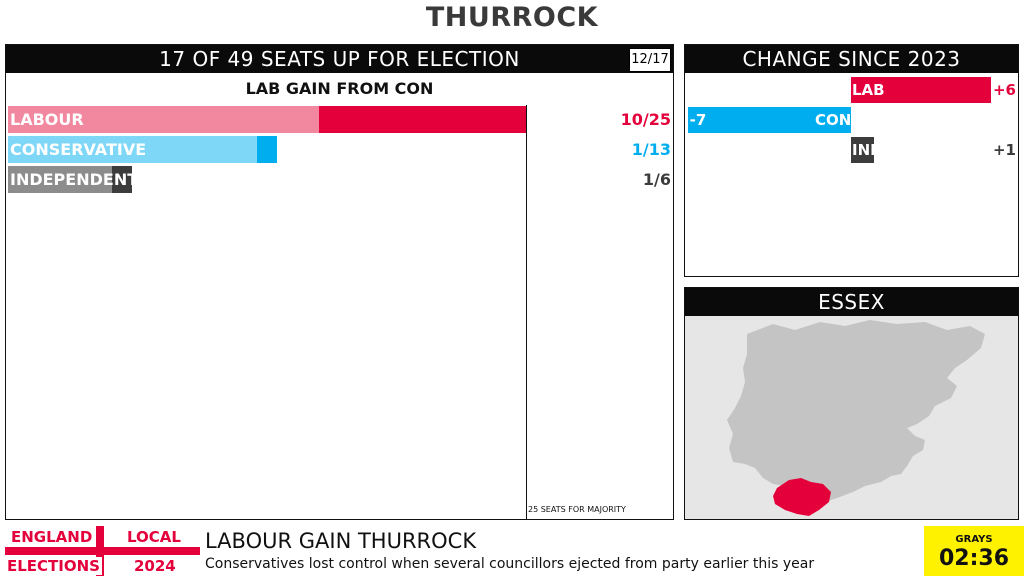 Image resolution: width=1024 pixels, height=576 pixels. Describe the element at coordinates (154, 537) in the screenshot. I see `flag-text-local: LOCAL` at that location.